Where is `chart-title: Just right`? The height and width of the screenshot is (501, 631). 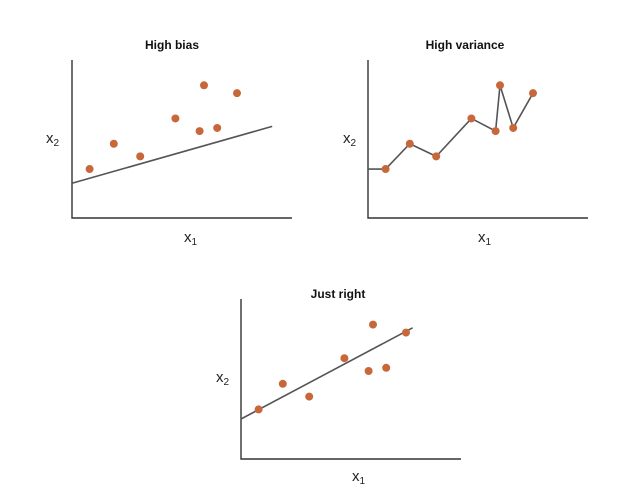 chart-title: Just right is located at coordinates (338, 294).